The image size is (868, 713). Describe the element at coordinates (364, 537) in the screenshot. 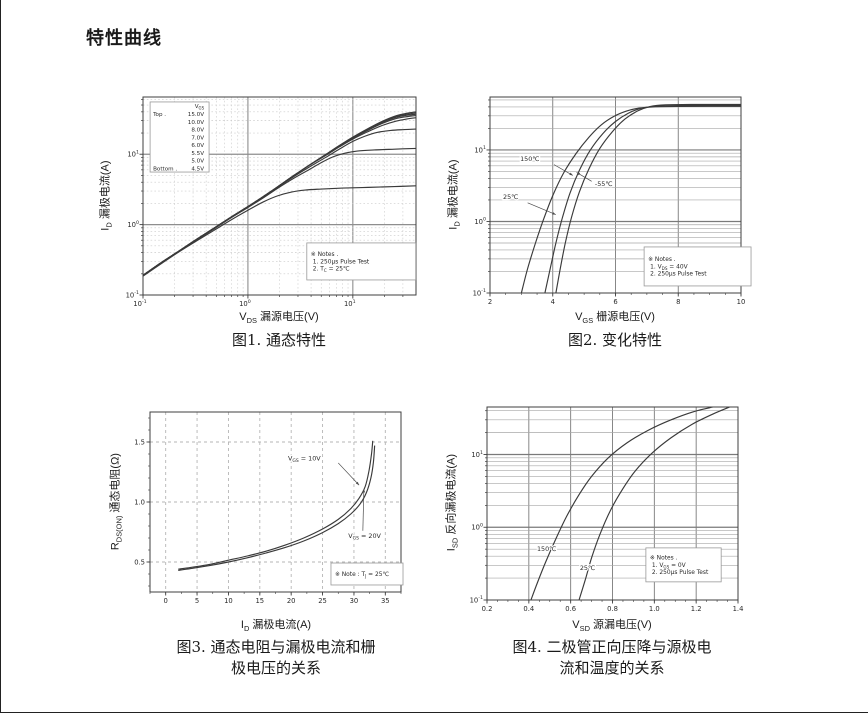

I see `svg-text: VGS = 20V` at that location.